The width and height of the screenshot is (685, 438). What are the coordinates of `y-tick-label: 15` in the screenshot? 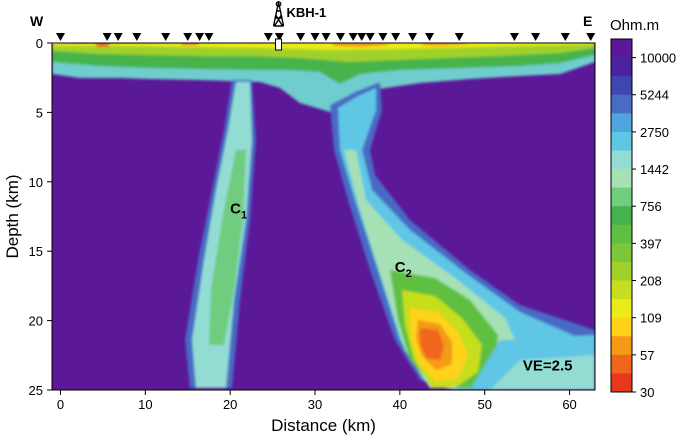 It's located at (36, 251).